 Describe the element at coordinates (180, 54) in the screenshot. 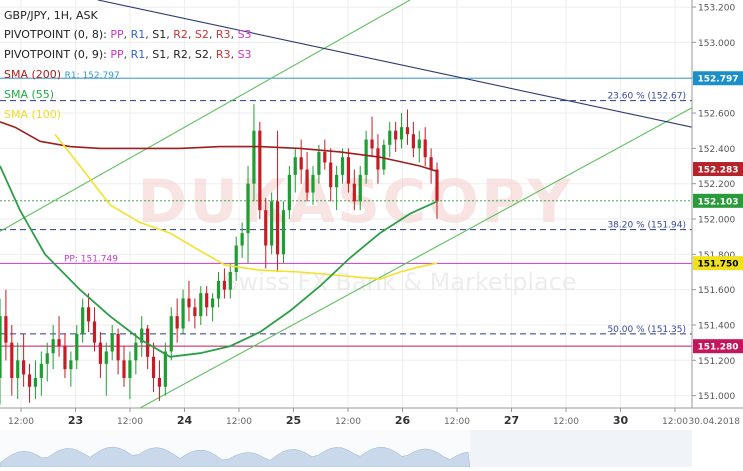

I see `pivot-legend-part: R2` at that location.